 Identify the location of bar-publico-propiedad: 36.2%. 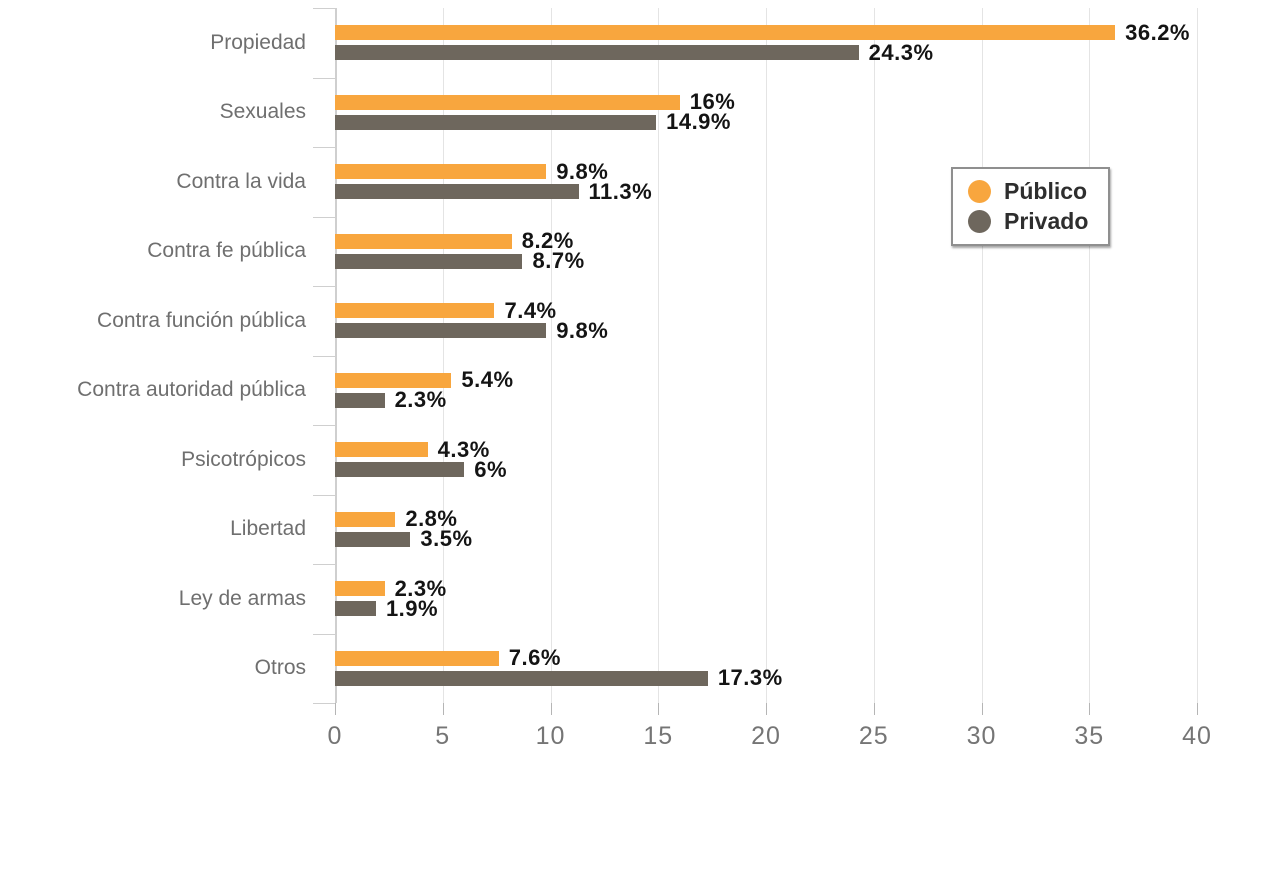
(762, 32).